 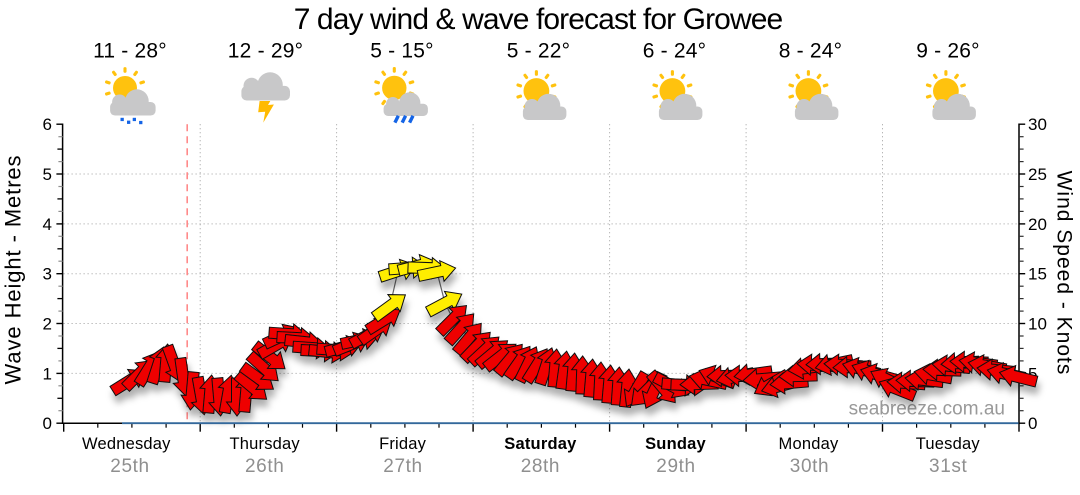 I want to click on svg-text: 4, so click(x=47, y=224).